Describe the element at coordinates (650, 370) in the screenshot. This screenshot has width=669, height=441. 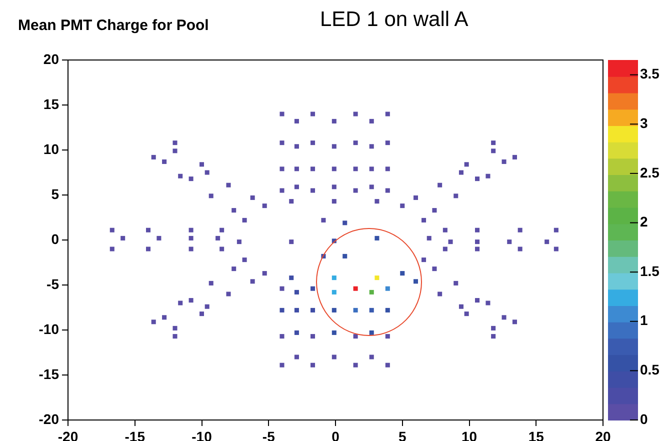
I see `color-bar-label: 0.5` at that location.